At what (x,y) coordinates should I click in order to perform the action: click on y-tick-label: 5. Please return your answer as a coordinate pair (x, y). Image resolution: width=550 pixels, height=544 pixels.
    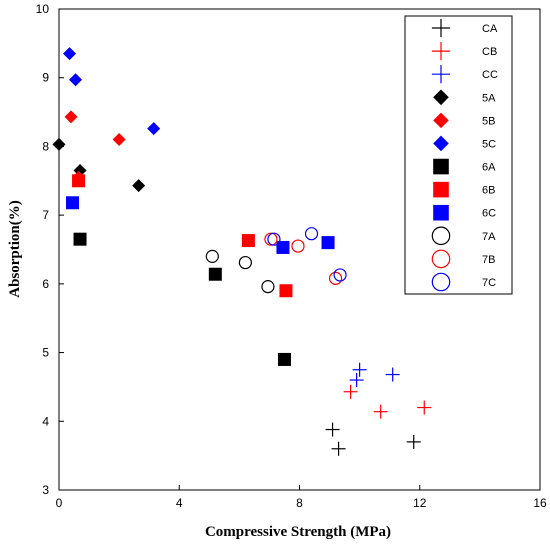
    Looking at the image, I should click on (45, 353).